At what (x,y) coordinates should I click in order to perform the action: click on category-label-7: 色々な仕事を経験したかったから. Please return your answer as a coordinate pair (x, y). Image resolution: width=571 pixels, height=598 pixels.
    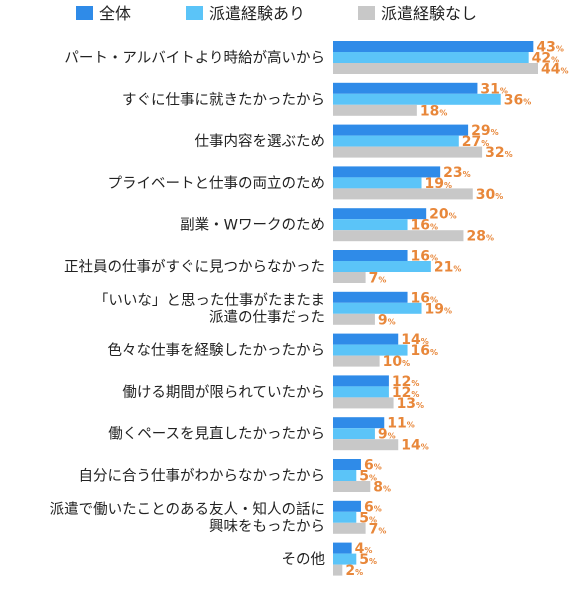
    Looking at the image, I should click on (217, 350).